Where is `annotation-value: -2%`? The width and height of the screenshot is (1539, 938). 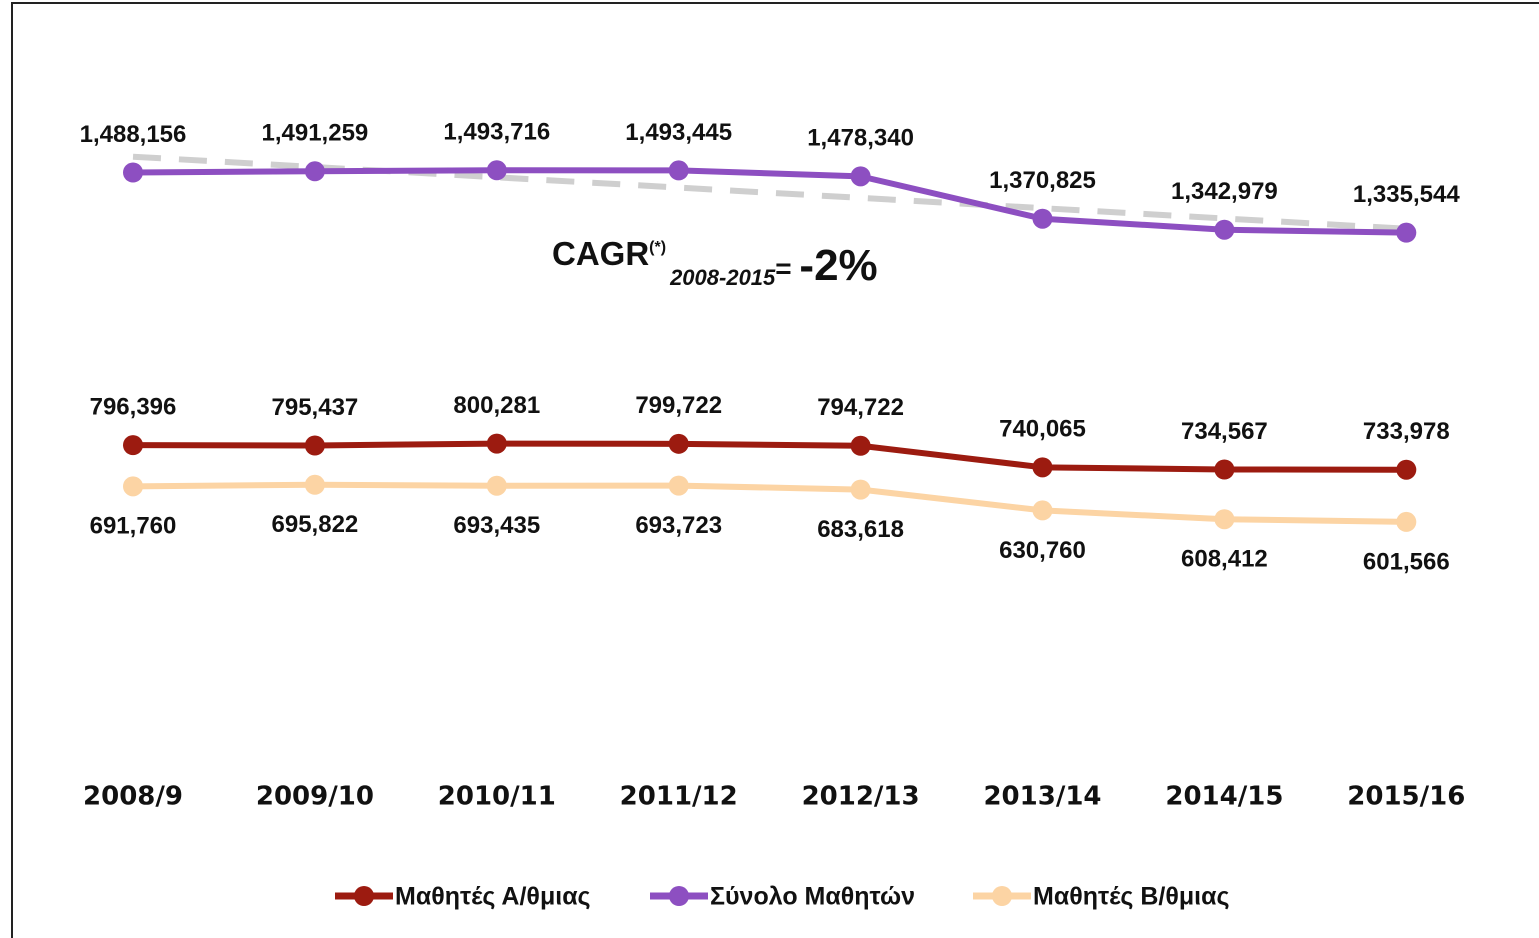 annotation-value: -2% is located at coordinates (838, 265).